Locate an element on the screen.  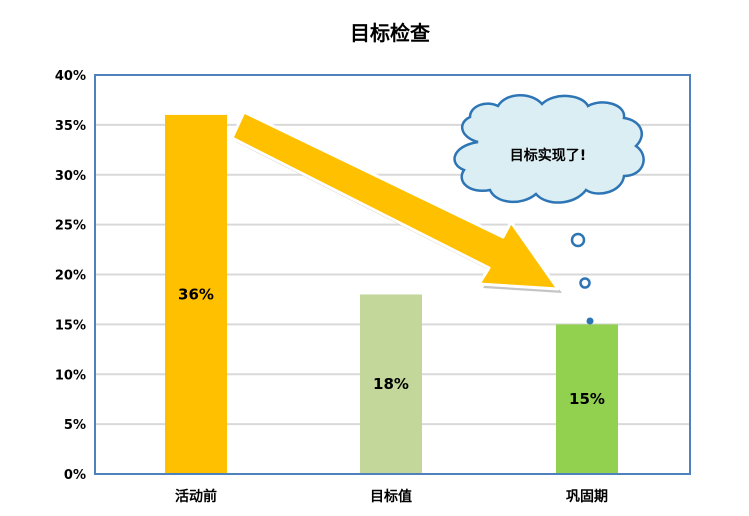
data-label: 18% is located at coordinates (391, 384).